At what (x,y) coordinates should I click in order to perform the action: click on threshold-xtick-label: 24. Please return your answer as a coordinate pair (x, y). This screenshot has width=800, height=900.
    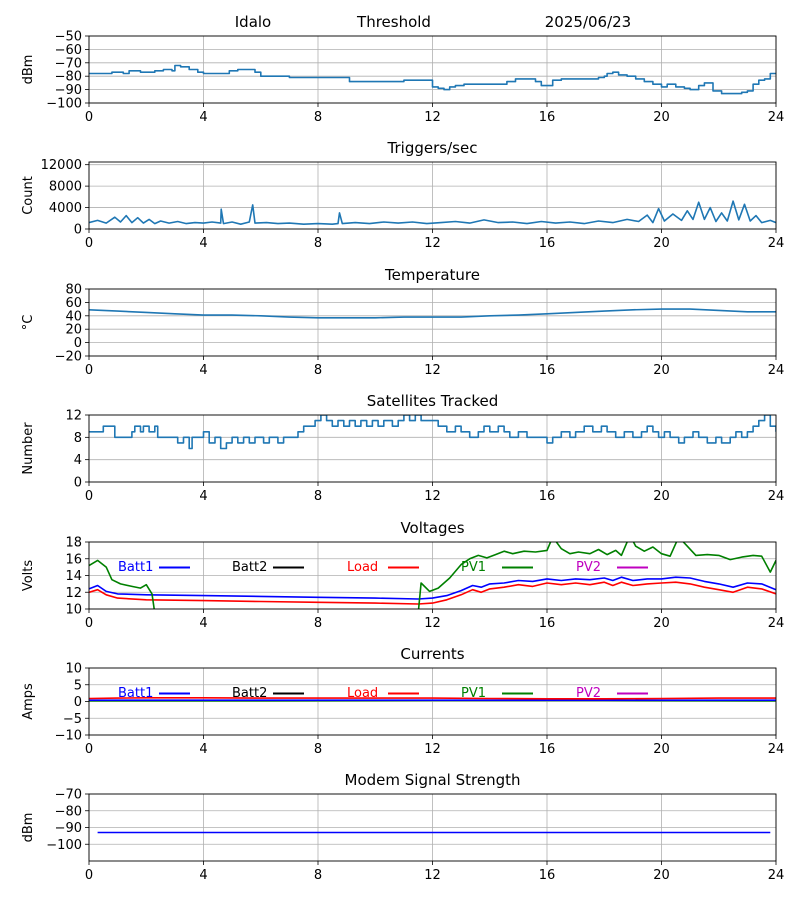
    Looking at the image, I should click on (776, 117).